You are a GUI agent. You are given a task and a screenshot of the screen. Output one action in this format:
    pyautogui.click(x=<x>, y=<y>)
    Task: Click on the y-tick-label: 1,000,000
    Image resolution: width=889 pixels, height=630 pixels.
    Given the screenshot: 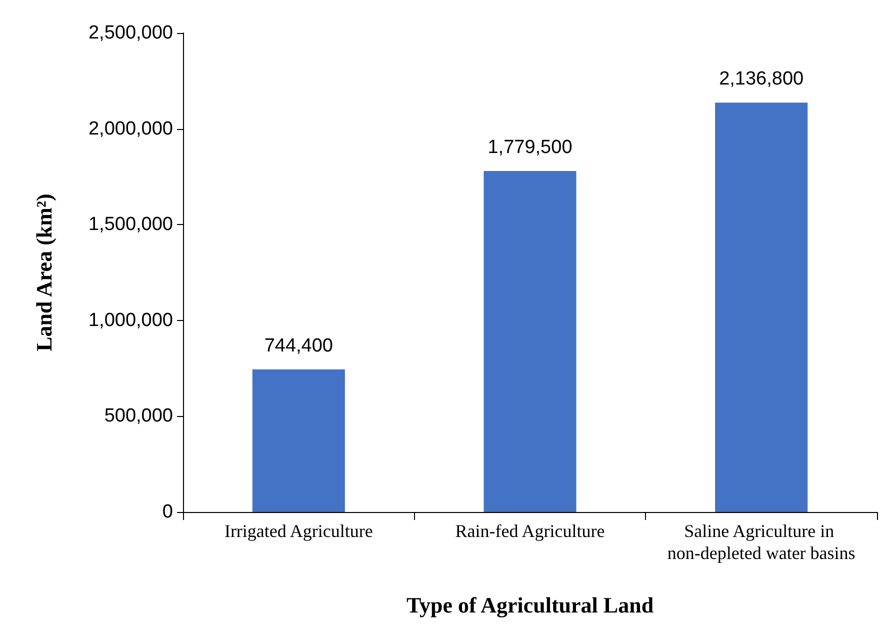 What is the action you would take?
    pyautogui.click(x=130, y=320)
    